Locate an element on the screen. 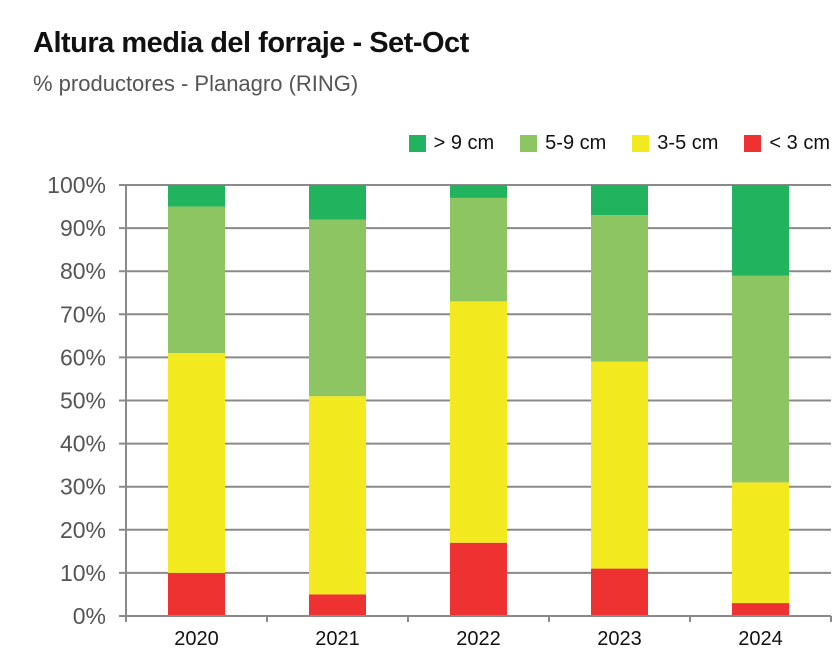 Image resolution: width=840 pixels, height=672 pixels. x-tick-label: 2024 is located at coordinates (760, 639).